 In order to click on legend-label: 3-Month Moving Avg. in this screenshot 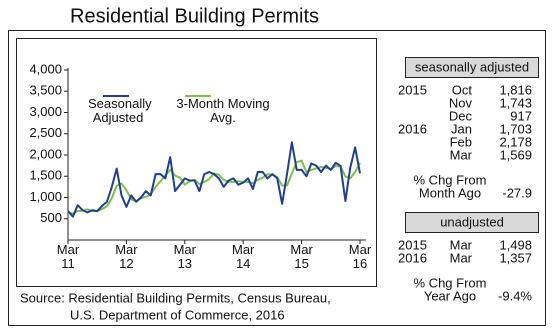, I will do `click(223, 110)`.